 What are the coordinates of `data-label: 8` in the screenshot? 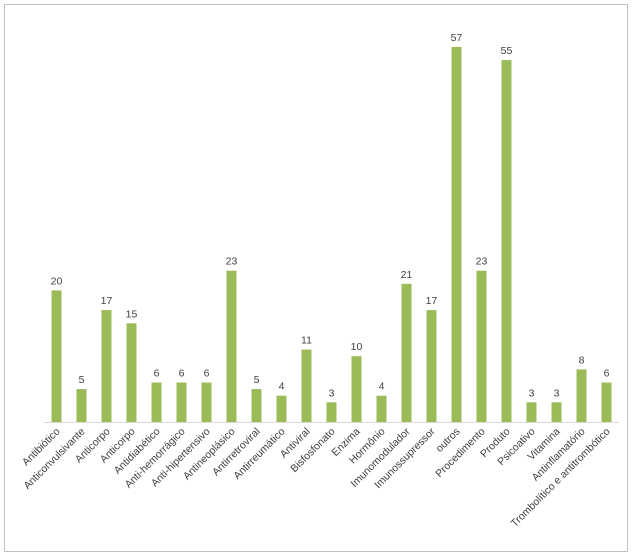 It's located at (582, 360).